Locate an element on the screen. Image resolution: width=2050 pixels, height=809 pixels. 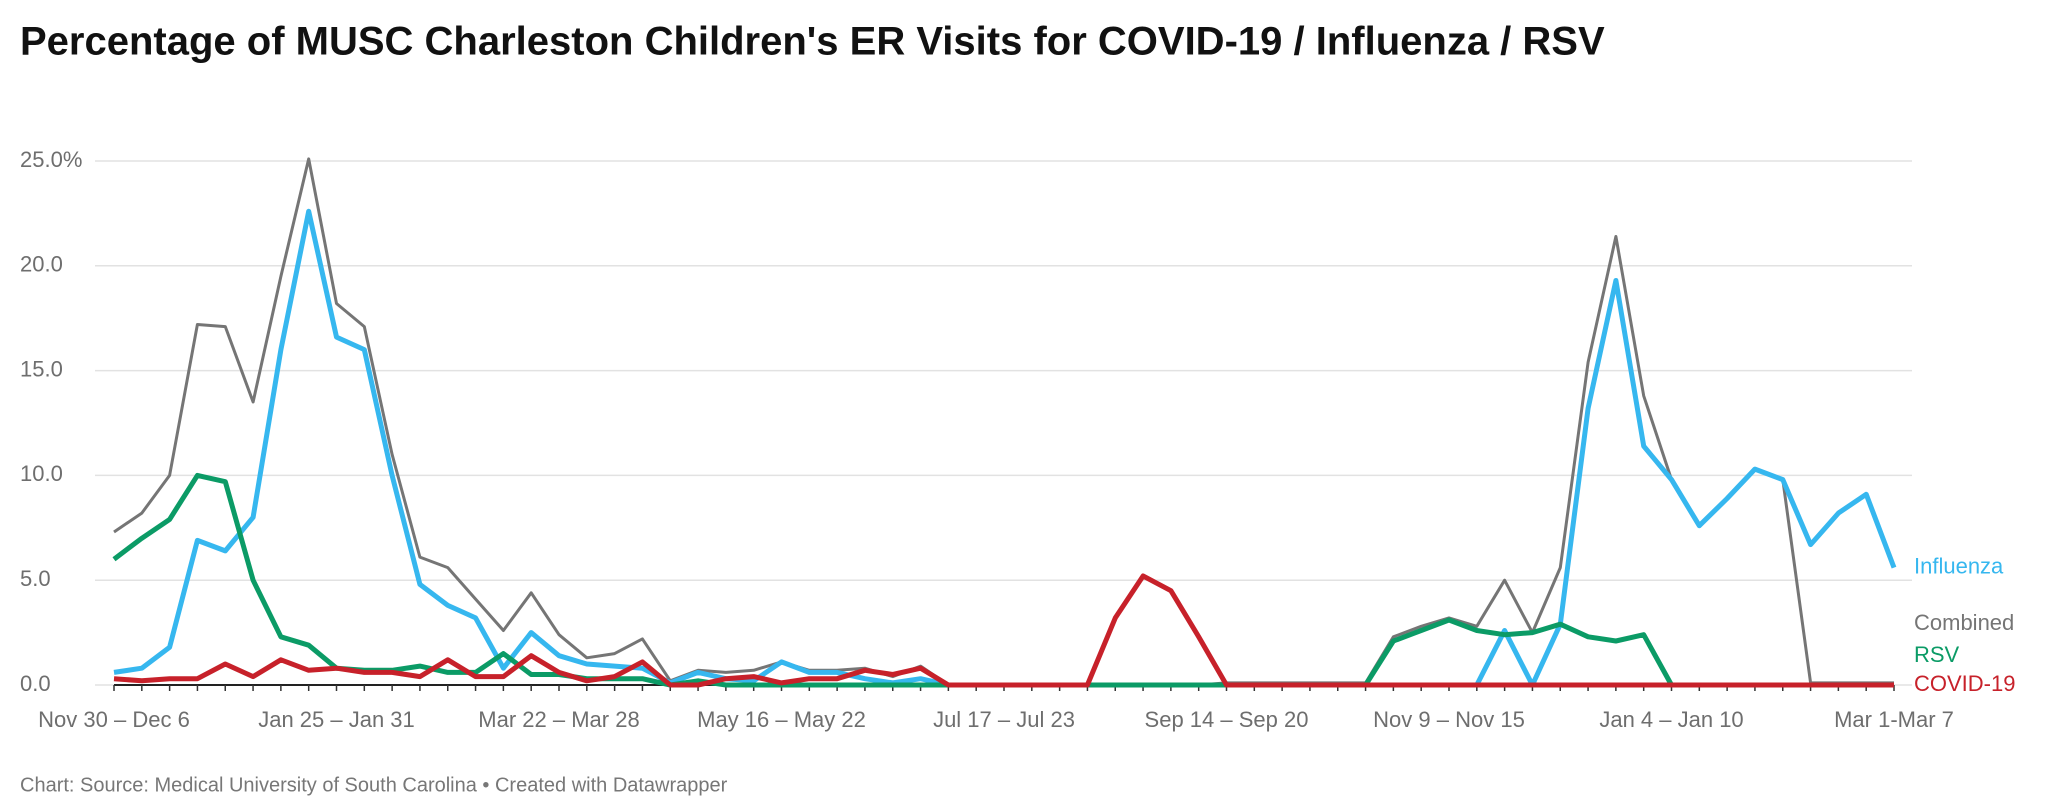
y-tick-label: 25.0% is located at coordinates (51, 159).